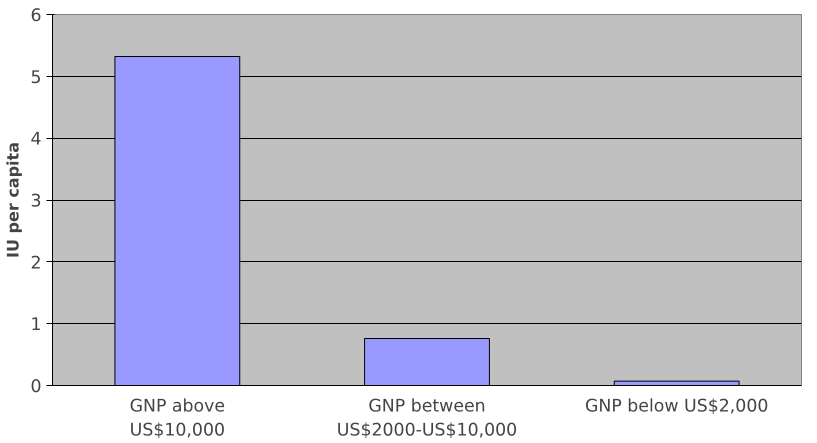  I want to click on y-tick-label: 0, so click(36, 387).